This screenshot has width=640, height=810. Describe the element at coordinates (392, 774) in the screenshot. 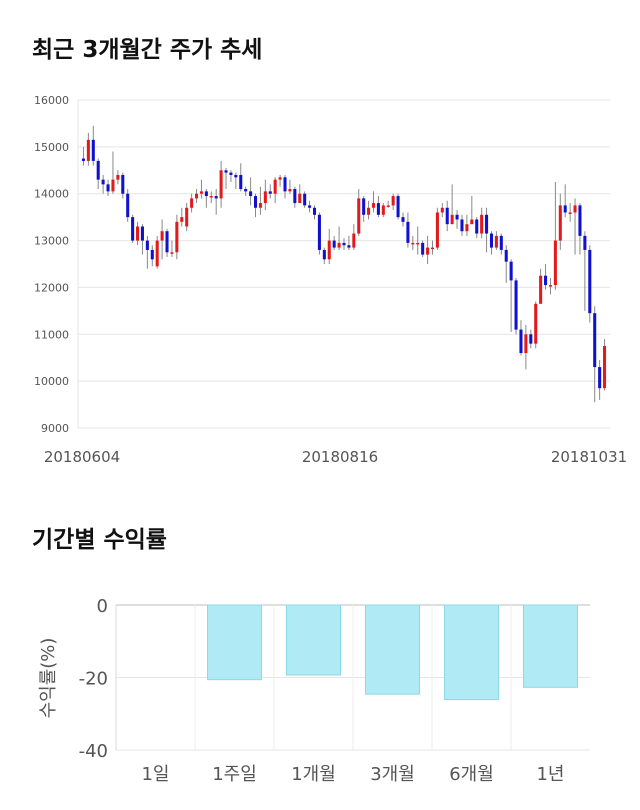

I see `x-category-label: 3개월` at that location.